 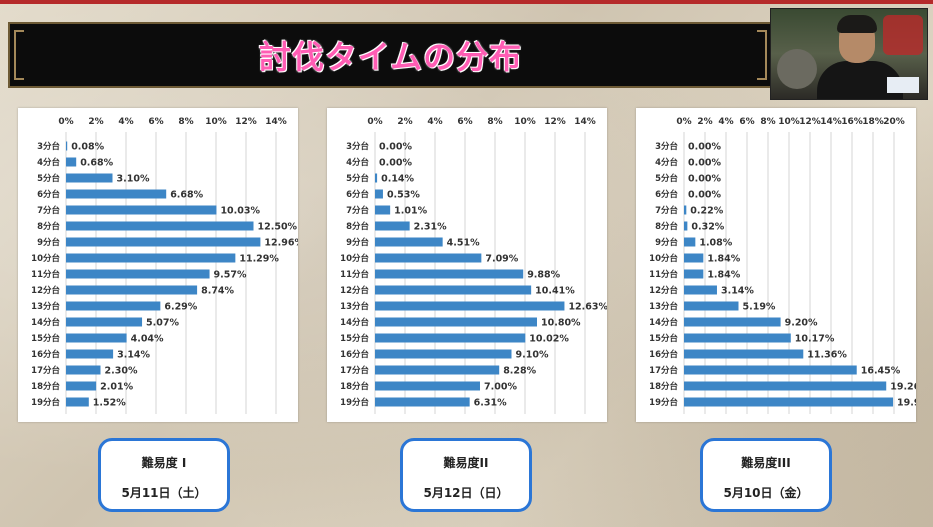 What do you see at coordinates (430, 227) in the screenshot?
I see `data-label: 2.31%` at bounding box center [430, 227].